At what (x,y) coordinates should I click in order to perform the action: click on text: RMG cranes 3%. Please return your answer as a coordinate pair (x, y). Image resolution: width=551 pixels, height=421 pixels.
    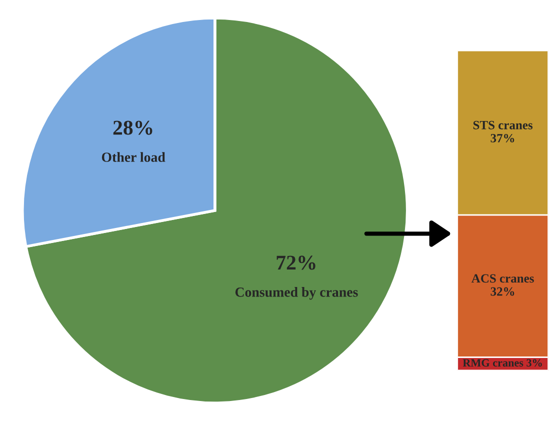
    Looking at the image, I should click on (502, 363).